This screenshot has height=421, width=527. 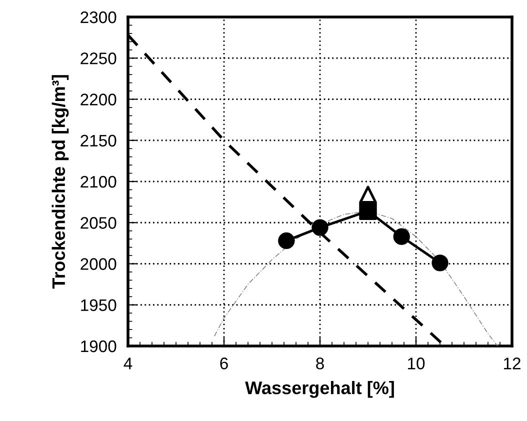 What do you see at coordinates (98, 223) in the screenshot?
I see `y-tick-label: 2050` at bounding box center [98, 223].